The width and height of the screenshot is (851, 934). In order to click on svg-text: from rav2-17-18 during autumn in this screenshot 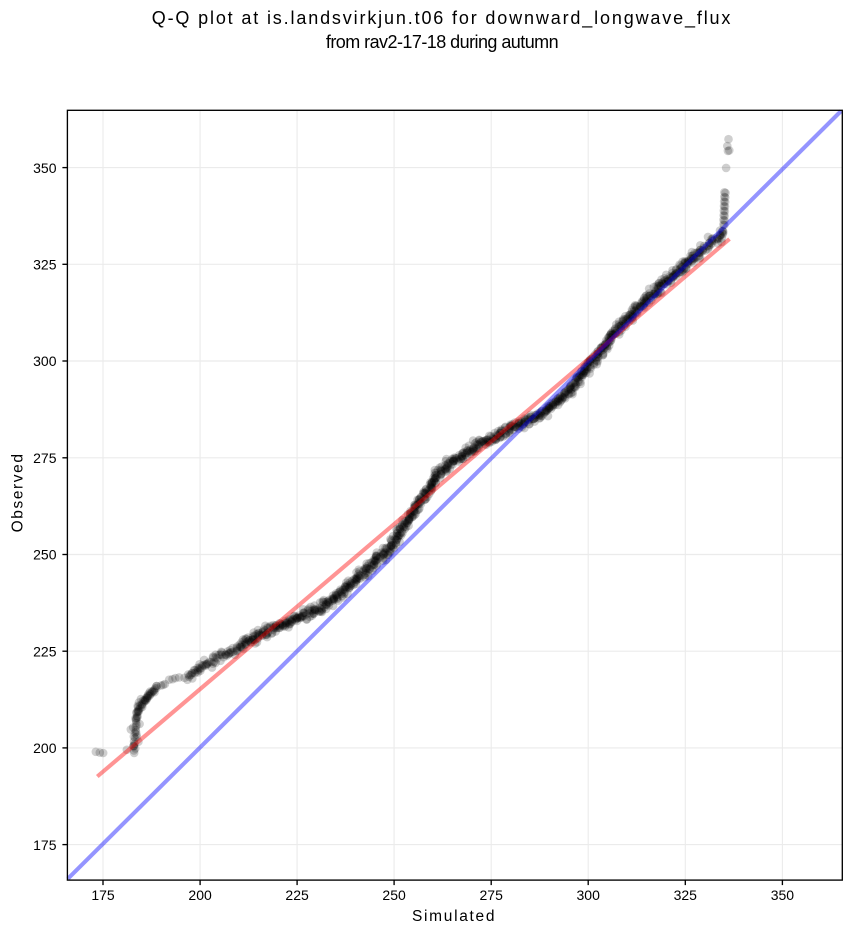, I will do `click(442, 42)`.